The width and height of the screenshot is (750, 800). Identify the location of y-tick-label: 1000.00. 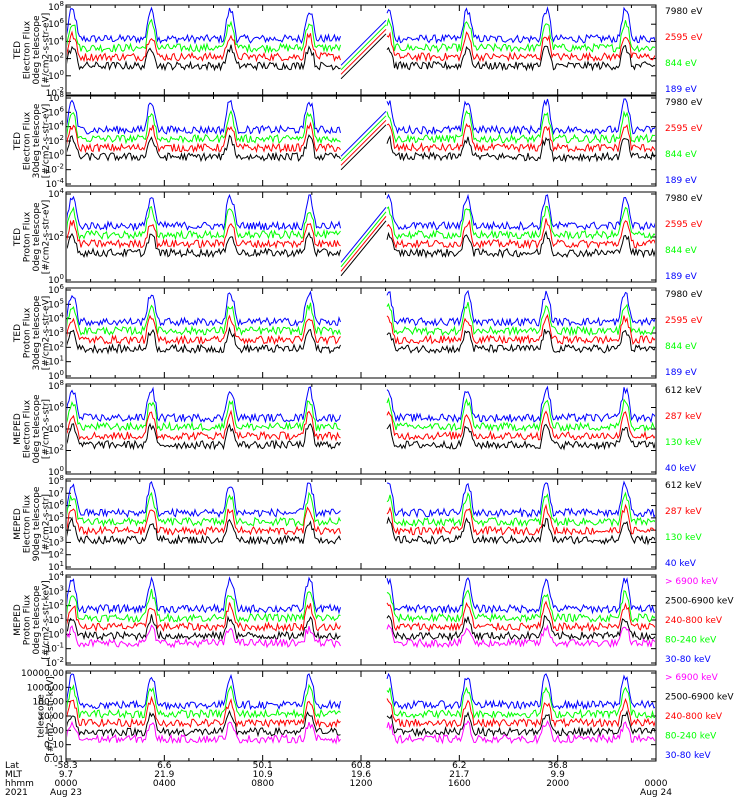
(45, 688).